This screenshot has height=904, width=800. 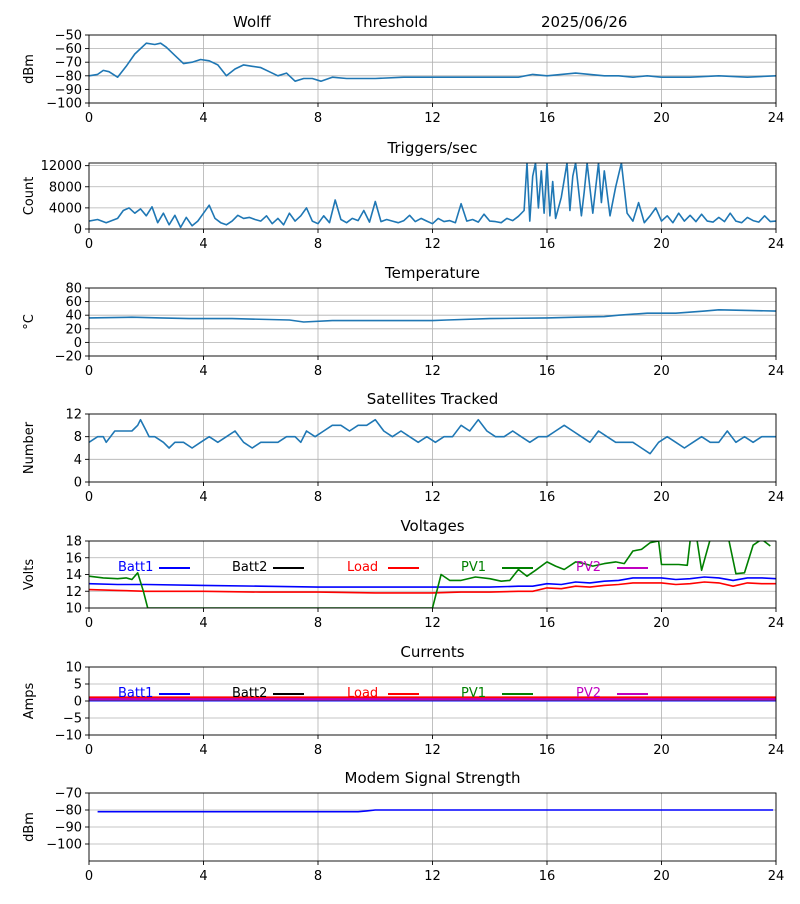 What do you see at coordinates (29, 447) in the screenshot?
I see `y-axis-label: Number` at bounding box center [29, 447].